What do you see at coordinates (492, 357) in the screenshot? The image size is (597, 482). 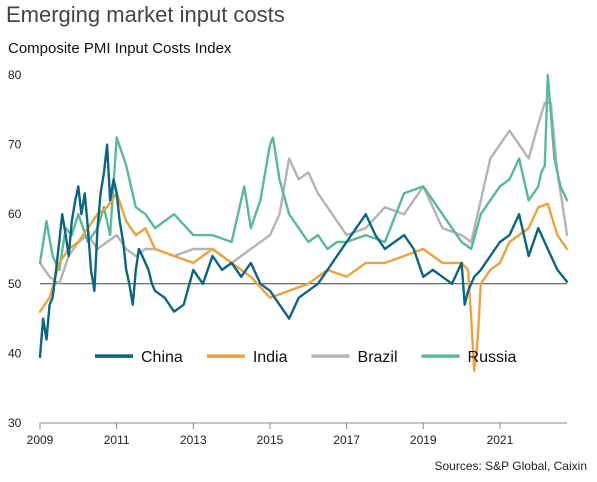 I see `legend-label-russia: Russia` at bounding box center [492, 357].